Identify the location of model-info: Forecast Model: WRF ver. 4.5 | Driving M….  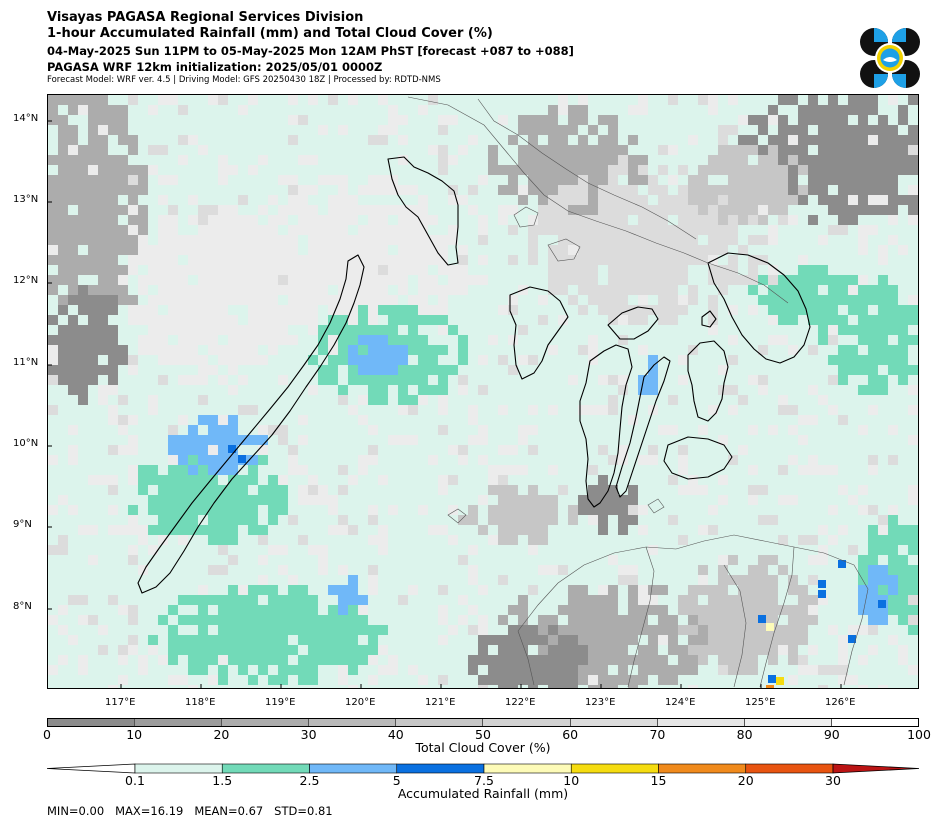
(244, 80).